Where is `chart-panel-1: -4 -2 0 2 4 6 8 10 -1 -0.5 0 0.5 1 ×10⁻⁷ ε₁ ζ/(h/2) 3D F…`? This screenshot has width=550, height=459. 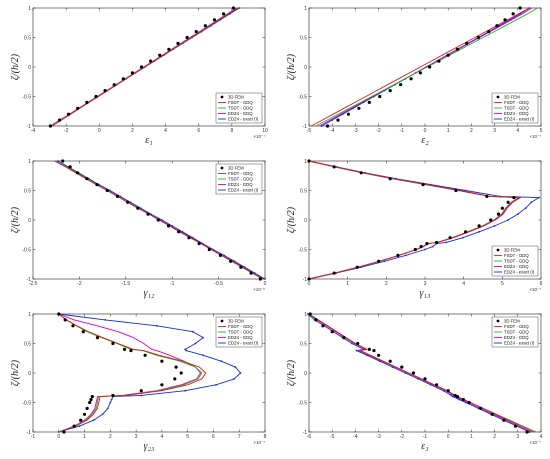
chart-panel-1: -4 -2 0 2 4 6 8 10 -1 -0.5 0 0.5 1 ×10⁻⁷ ε₁ ζ/(h/2) 3D F… is located at coordinates (139, 76).